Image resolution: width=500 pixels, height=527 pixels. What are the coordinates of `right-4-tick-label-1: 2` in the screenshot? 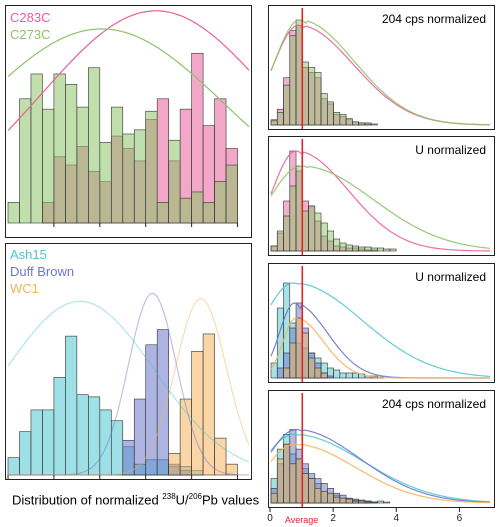 It's located at (333, 518).